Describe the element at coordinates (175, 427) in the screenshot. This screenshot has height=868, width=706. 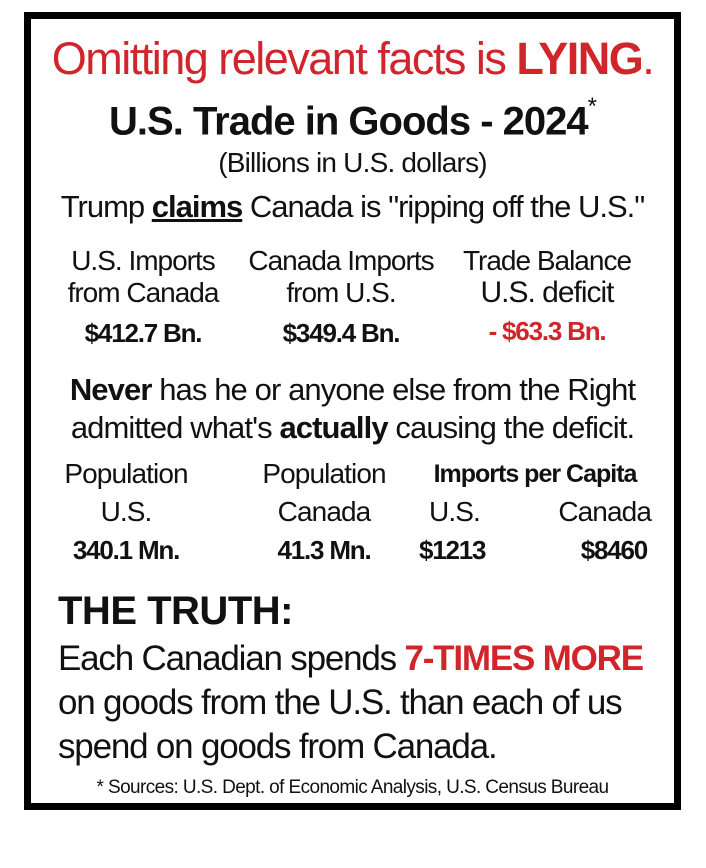
I see `never-part2: admitted what's` at that location.